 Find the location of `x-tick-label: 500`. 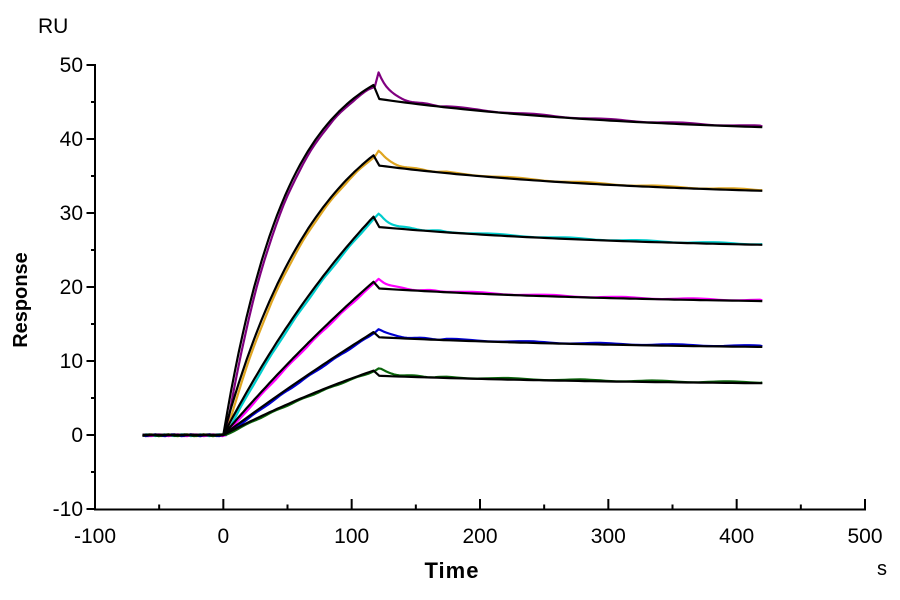

x-tick-label: 500 is located at coordinates (864, 536).